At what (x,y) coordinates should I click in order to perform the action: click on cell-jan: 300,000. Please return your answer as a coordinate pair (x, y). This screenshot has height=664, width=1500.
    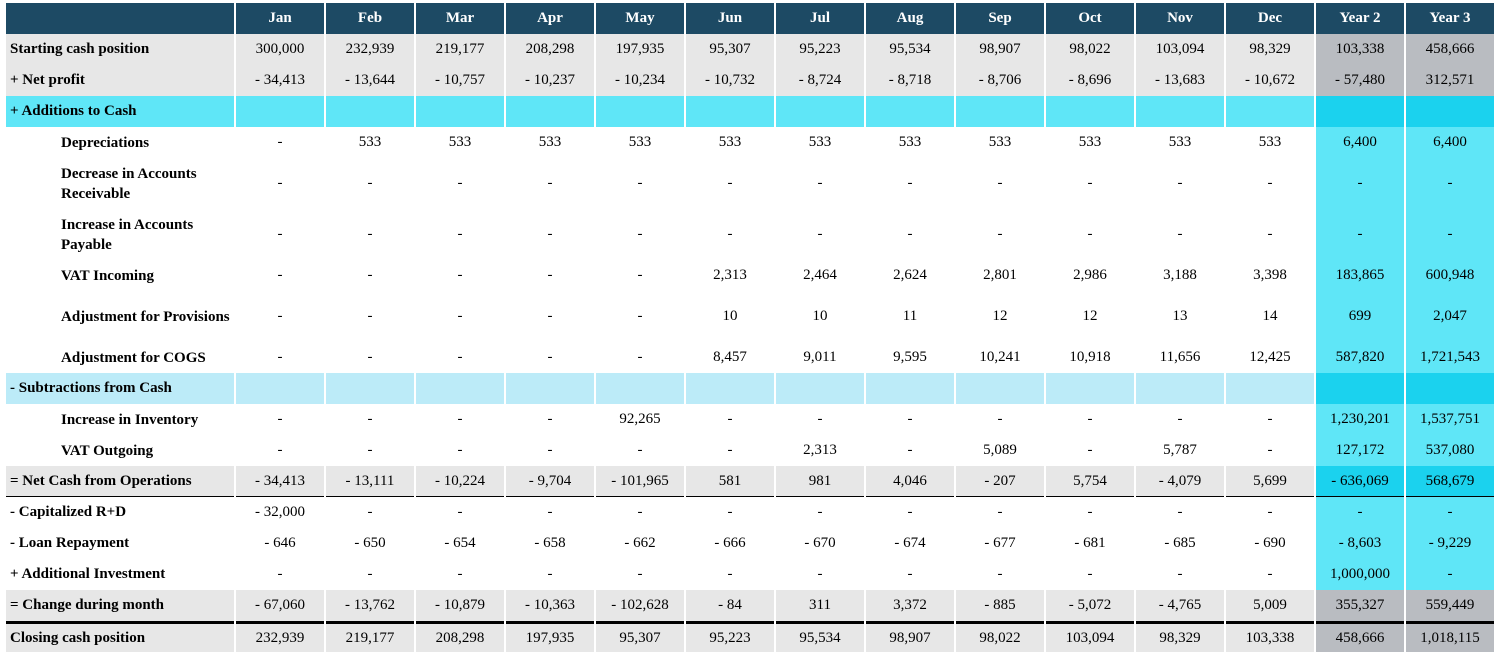
    Looking at the image, I should click on (280, 49).